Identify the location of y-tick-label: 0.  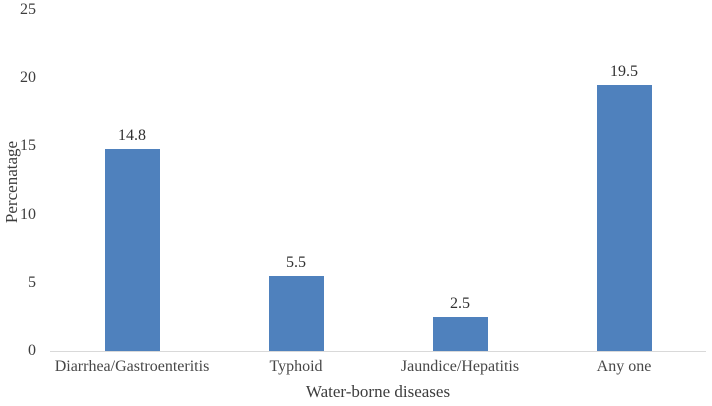
(32, 350).